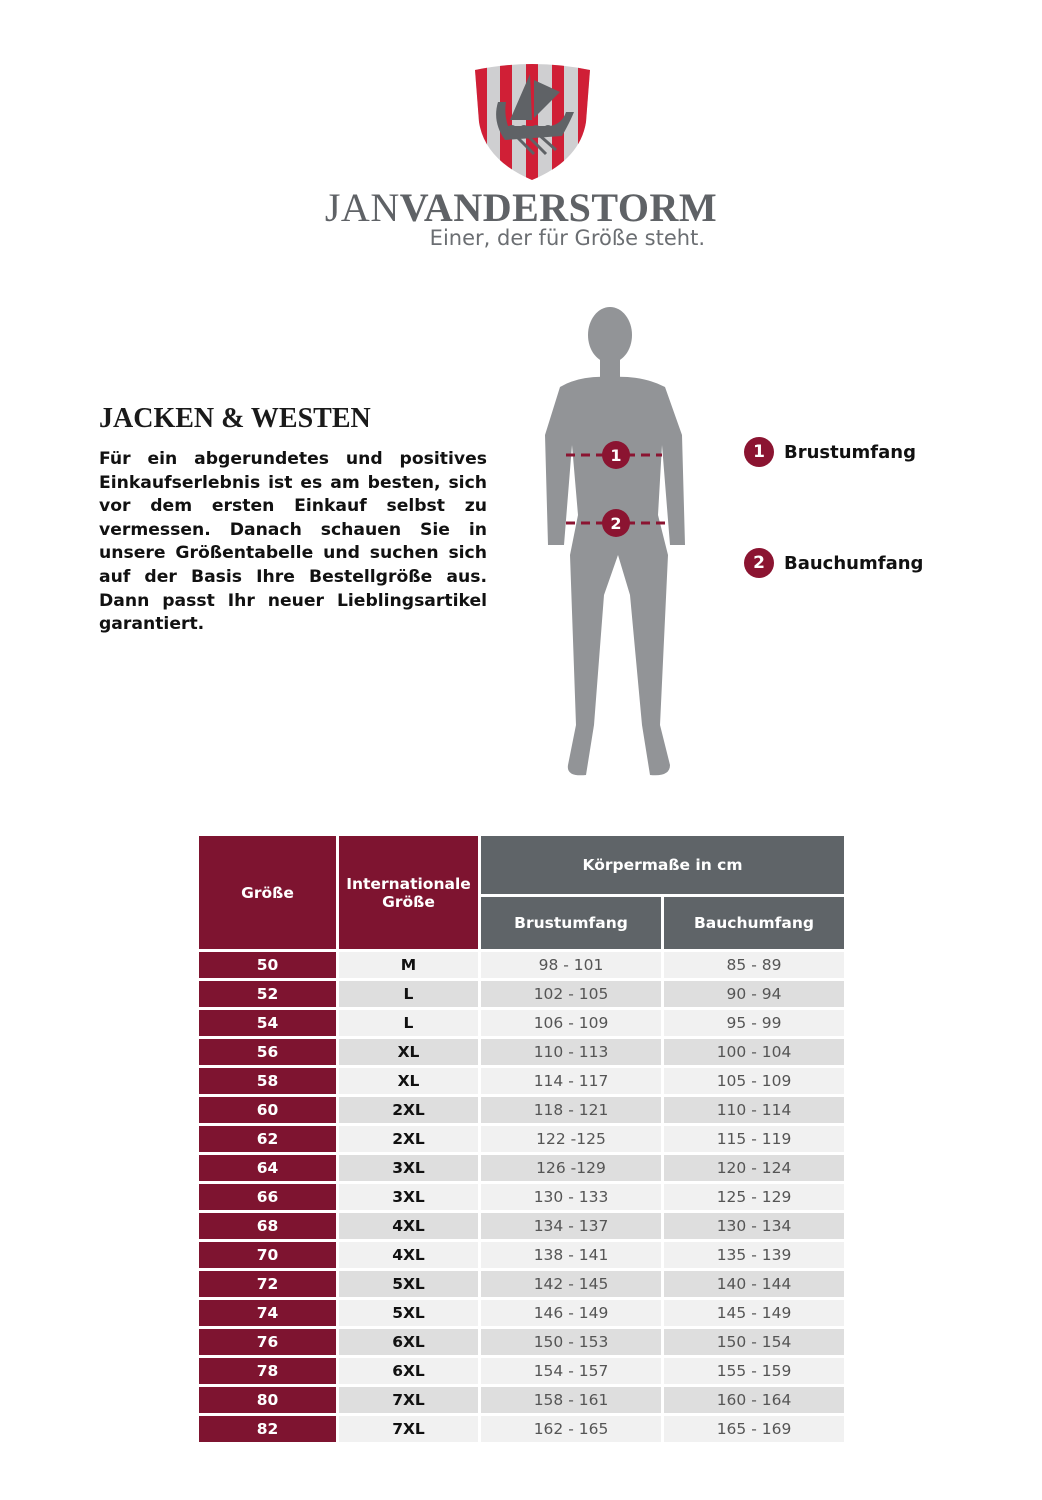  I want to click on chest-cell: 114 - 117, so click(571, 1081).